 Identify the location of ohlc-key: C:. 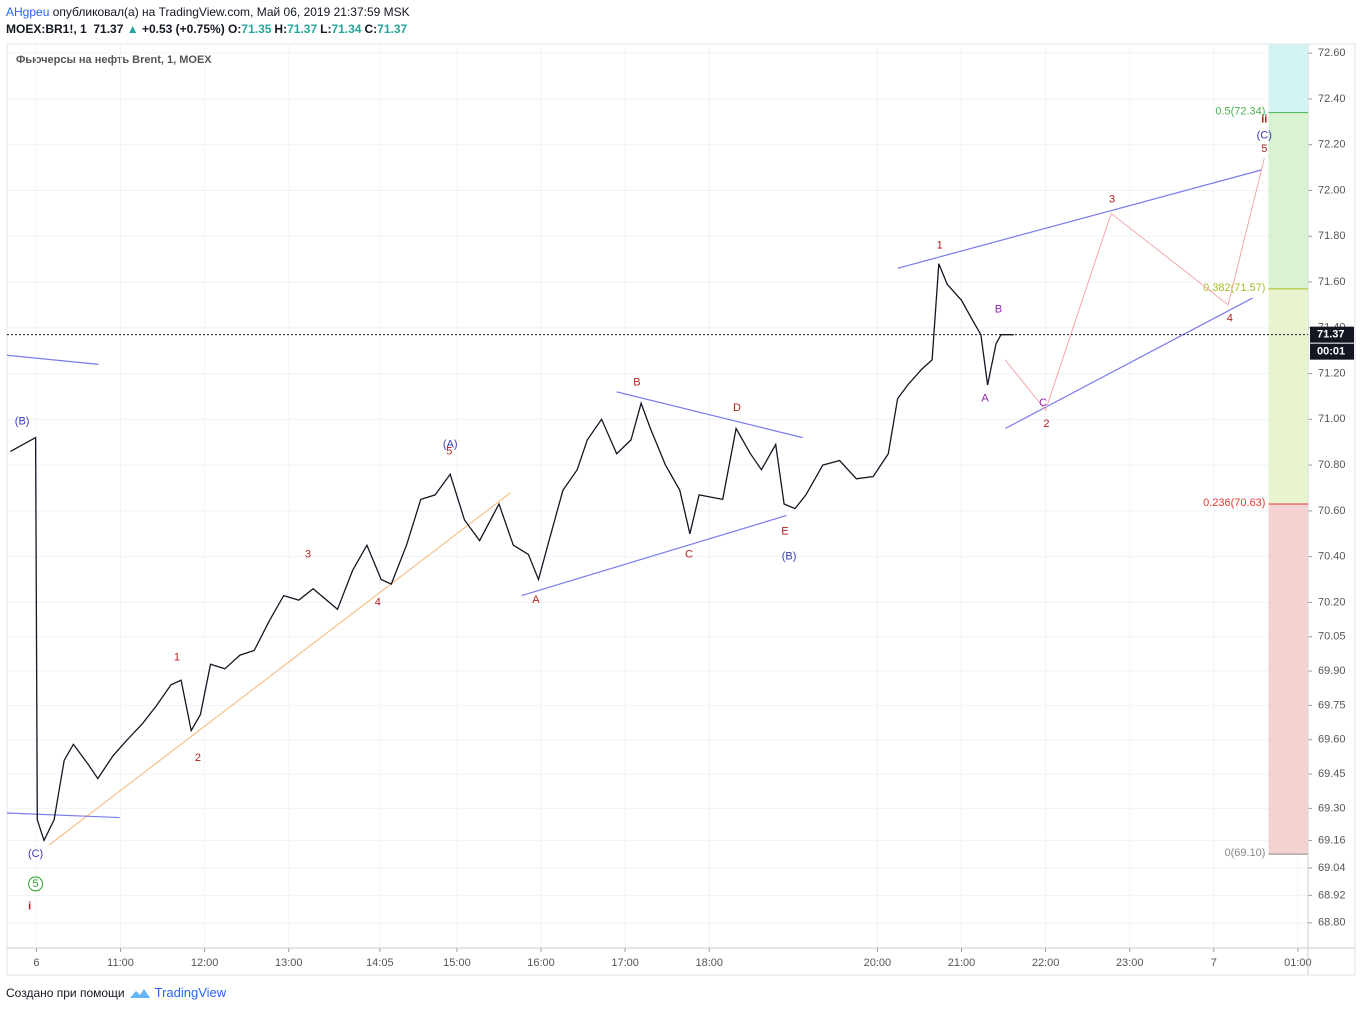
(371, 29).